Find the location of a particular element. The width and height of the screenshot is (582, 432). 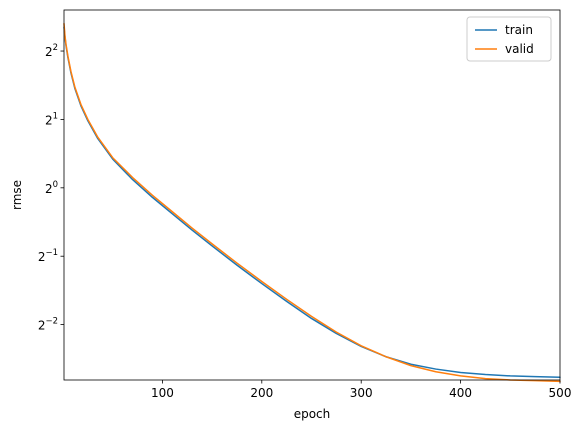

x-tick-label: 200 is located at coordinates (261, 393).